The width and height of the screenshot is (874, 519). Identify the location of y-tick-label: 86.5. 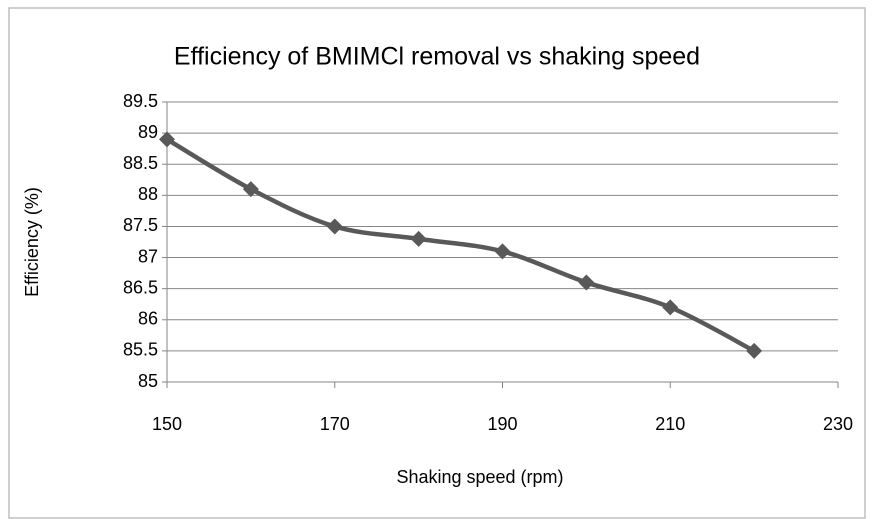
(140, 287).